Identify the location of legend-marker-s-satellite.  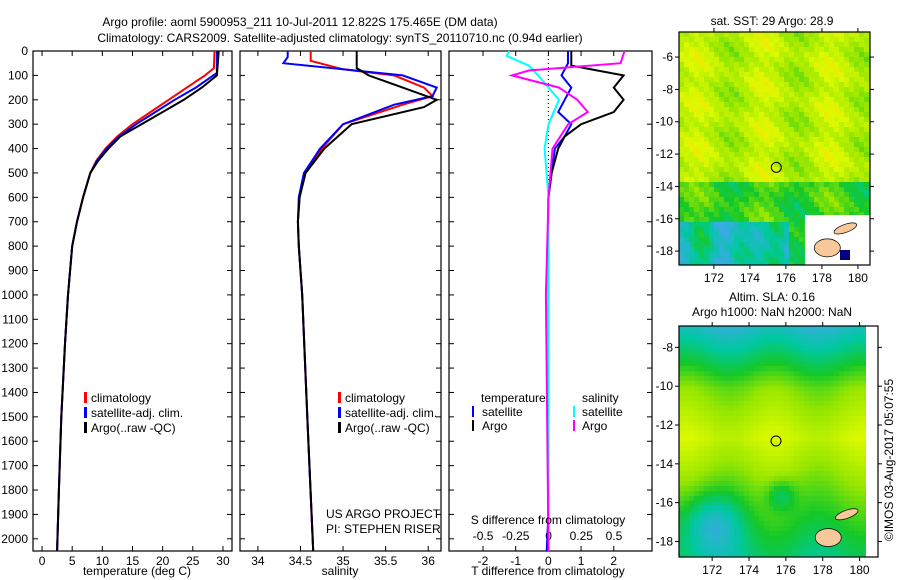
(574, 411).